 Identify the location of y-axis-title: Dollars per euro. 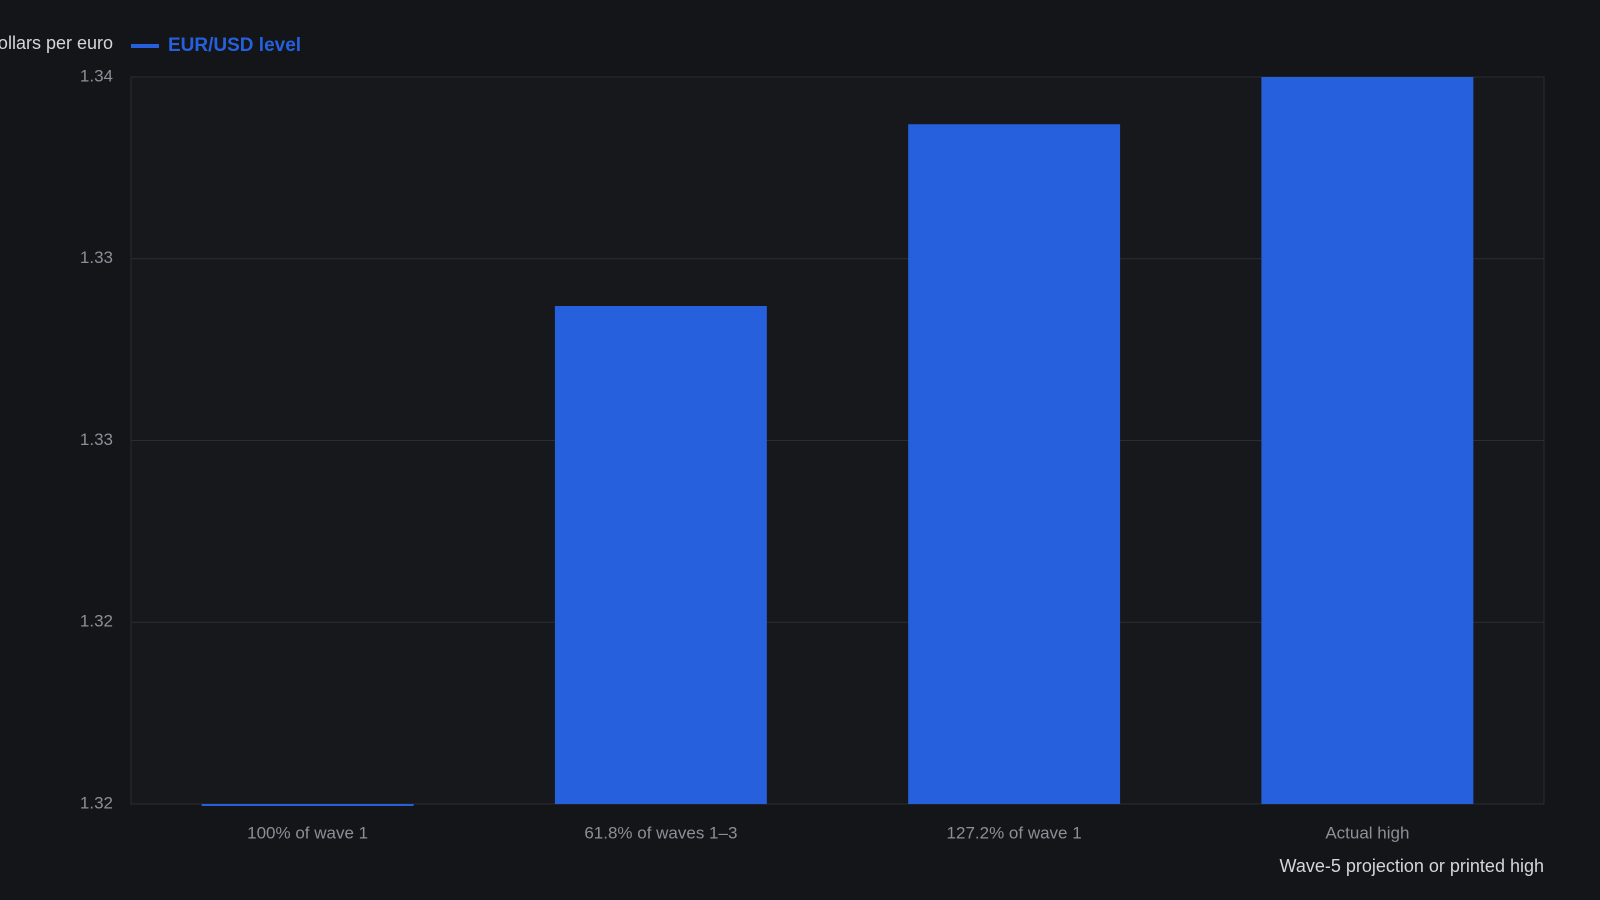
(56, 43).